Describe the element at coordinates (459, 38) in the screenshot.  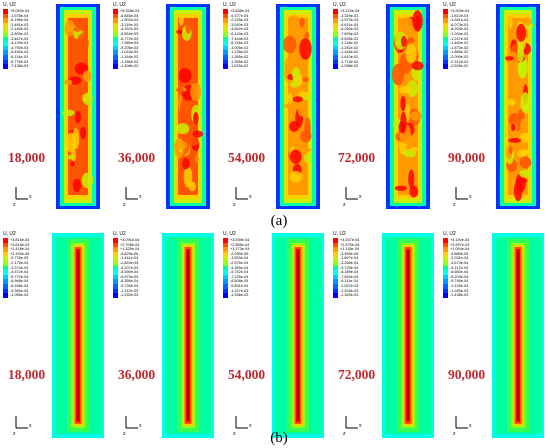
I see `legend-value: -1.247e-02` at that location.